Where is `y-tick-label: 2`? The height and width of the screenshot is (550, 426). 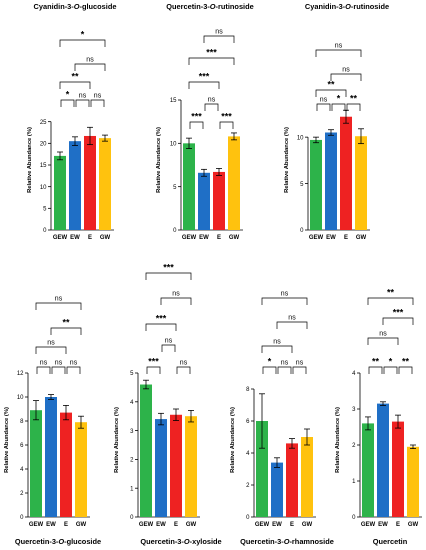 y-tick-label: 2 is located at coordinates (354, 446).